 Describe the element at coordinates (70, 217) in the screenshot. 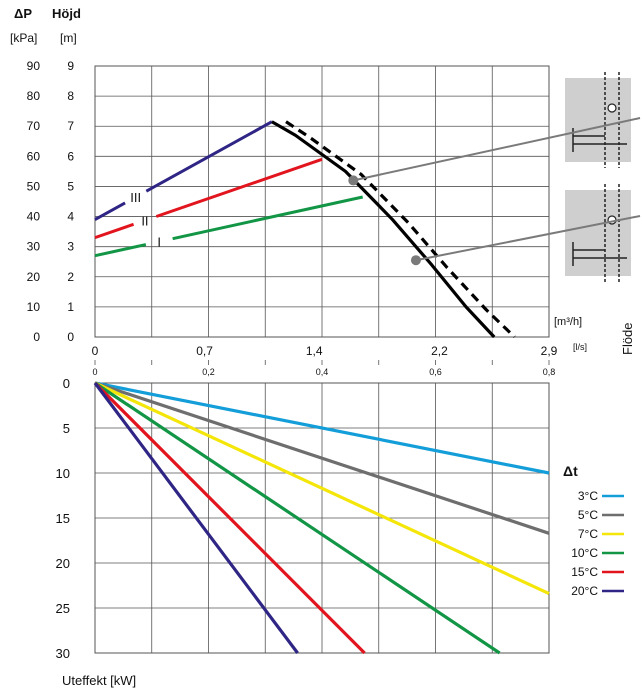

I see `m-tick-label: 4` at that location.